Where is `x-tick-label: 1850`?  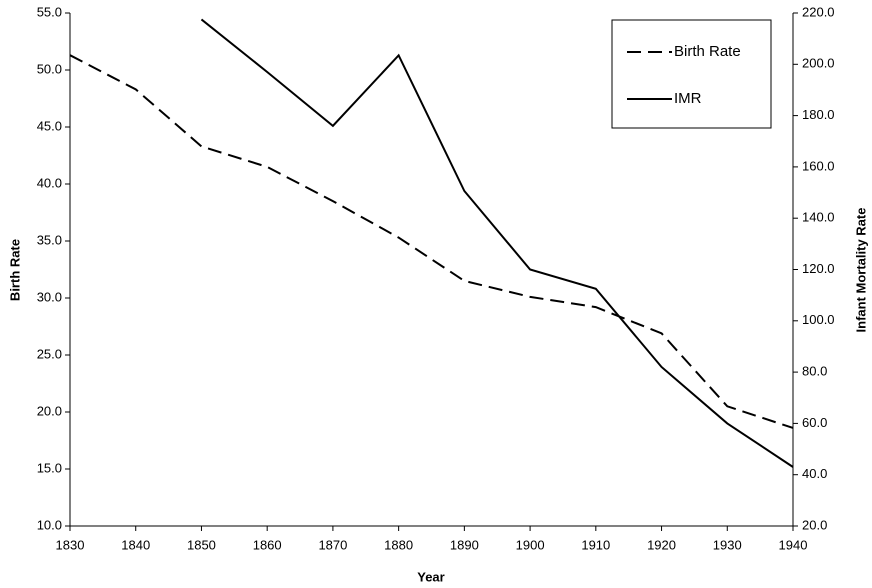
x-tick-label: 1850 is located at coordinates (201, 544).